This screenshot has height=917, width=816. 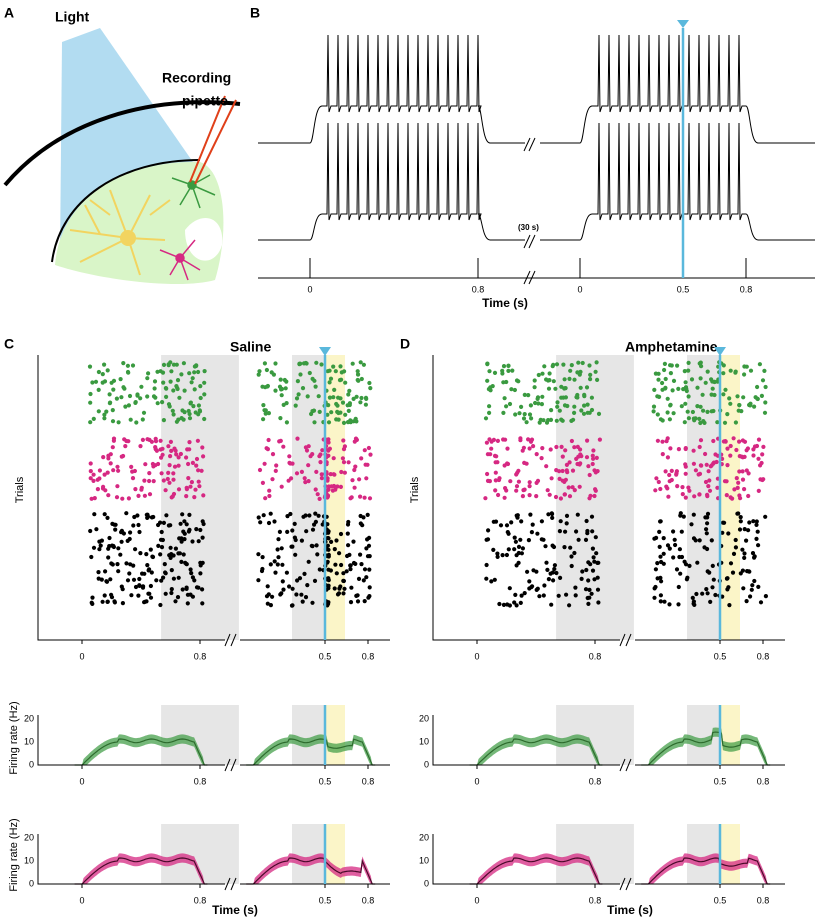 I want to click on y-tick-label: 20, so click(x=29, y=837).